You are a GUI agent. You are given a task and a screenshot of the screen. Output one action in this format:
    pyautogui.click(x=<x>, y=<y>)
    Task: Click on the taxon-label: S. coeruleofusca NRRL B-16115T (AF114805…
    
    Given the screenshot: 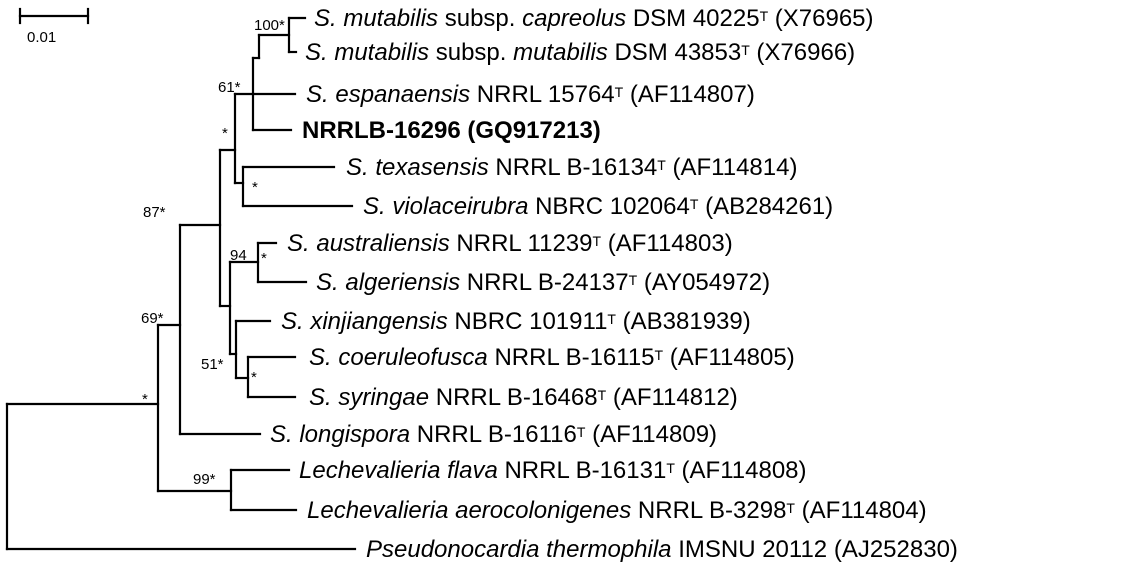 What is the action you would take?
    pyautogui.click(x=552, y=357)
    